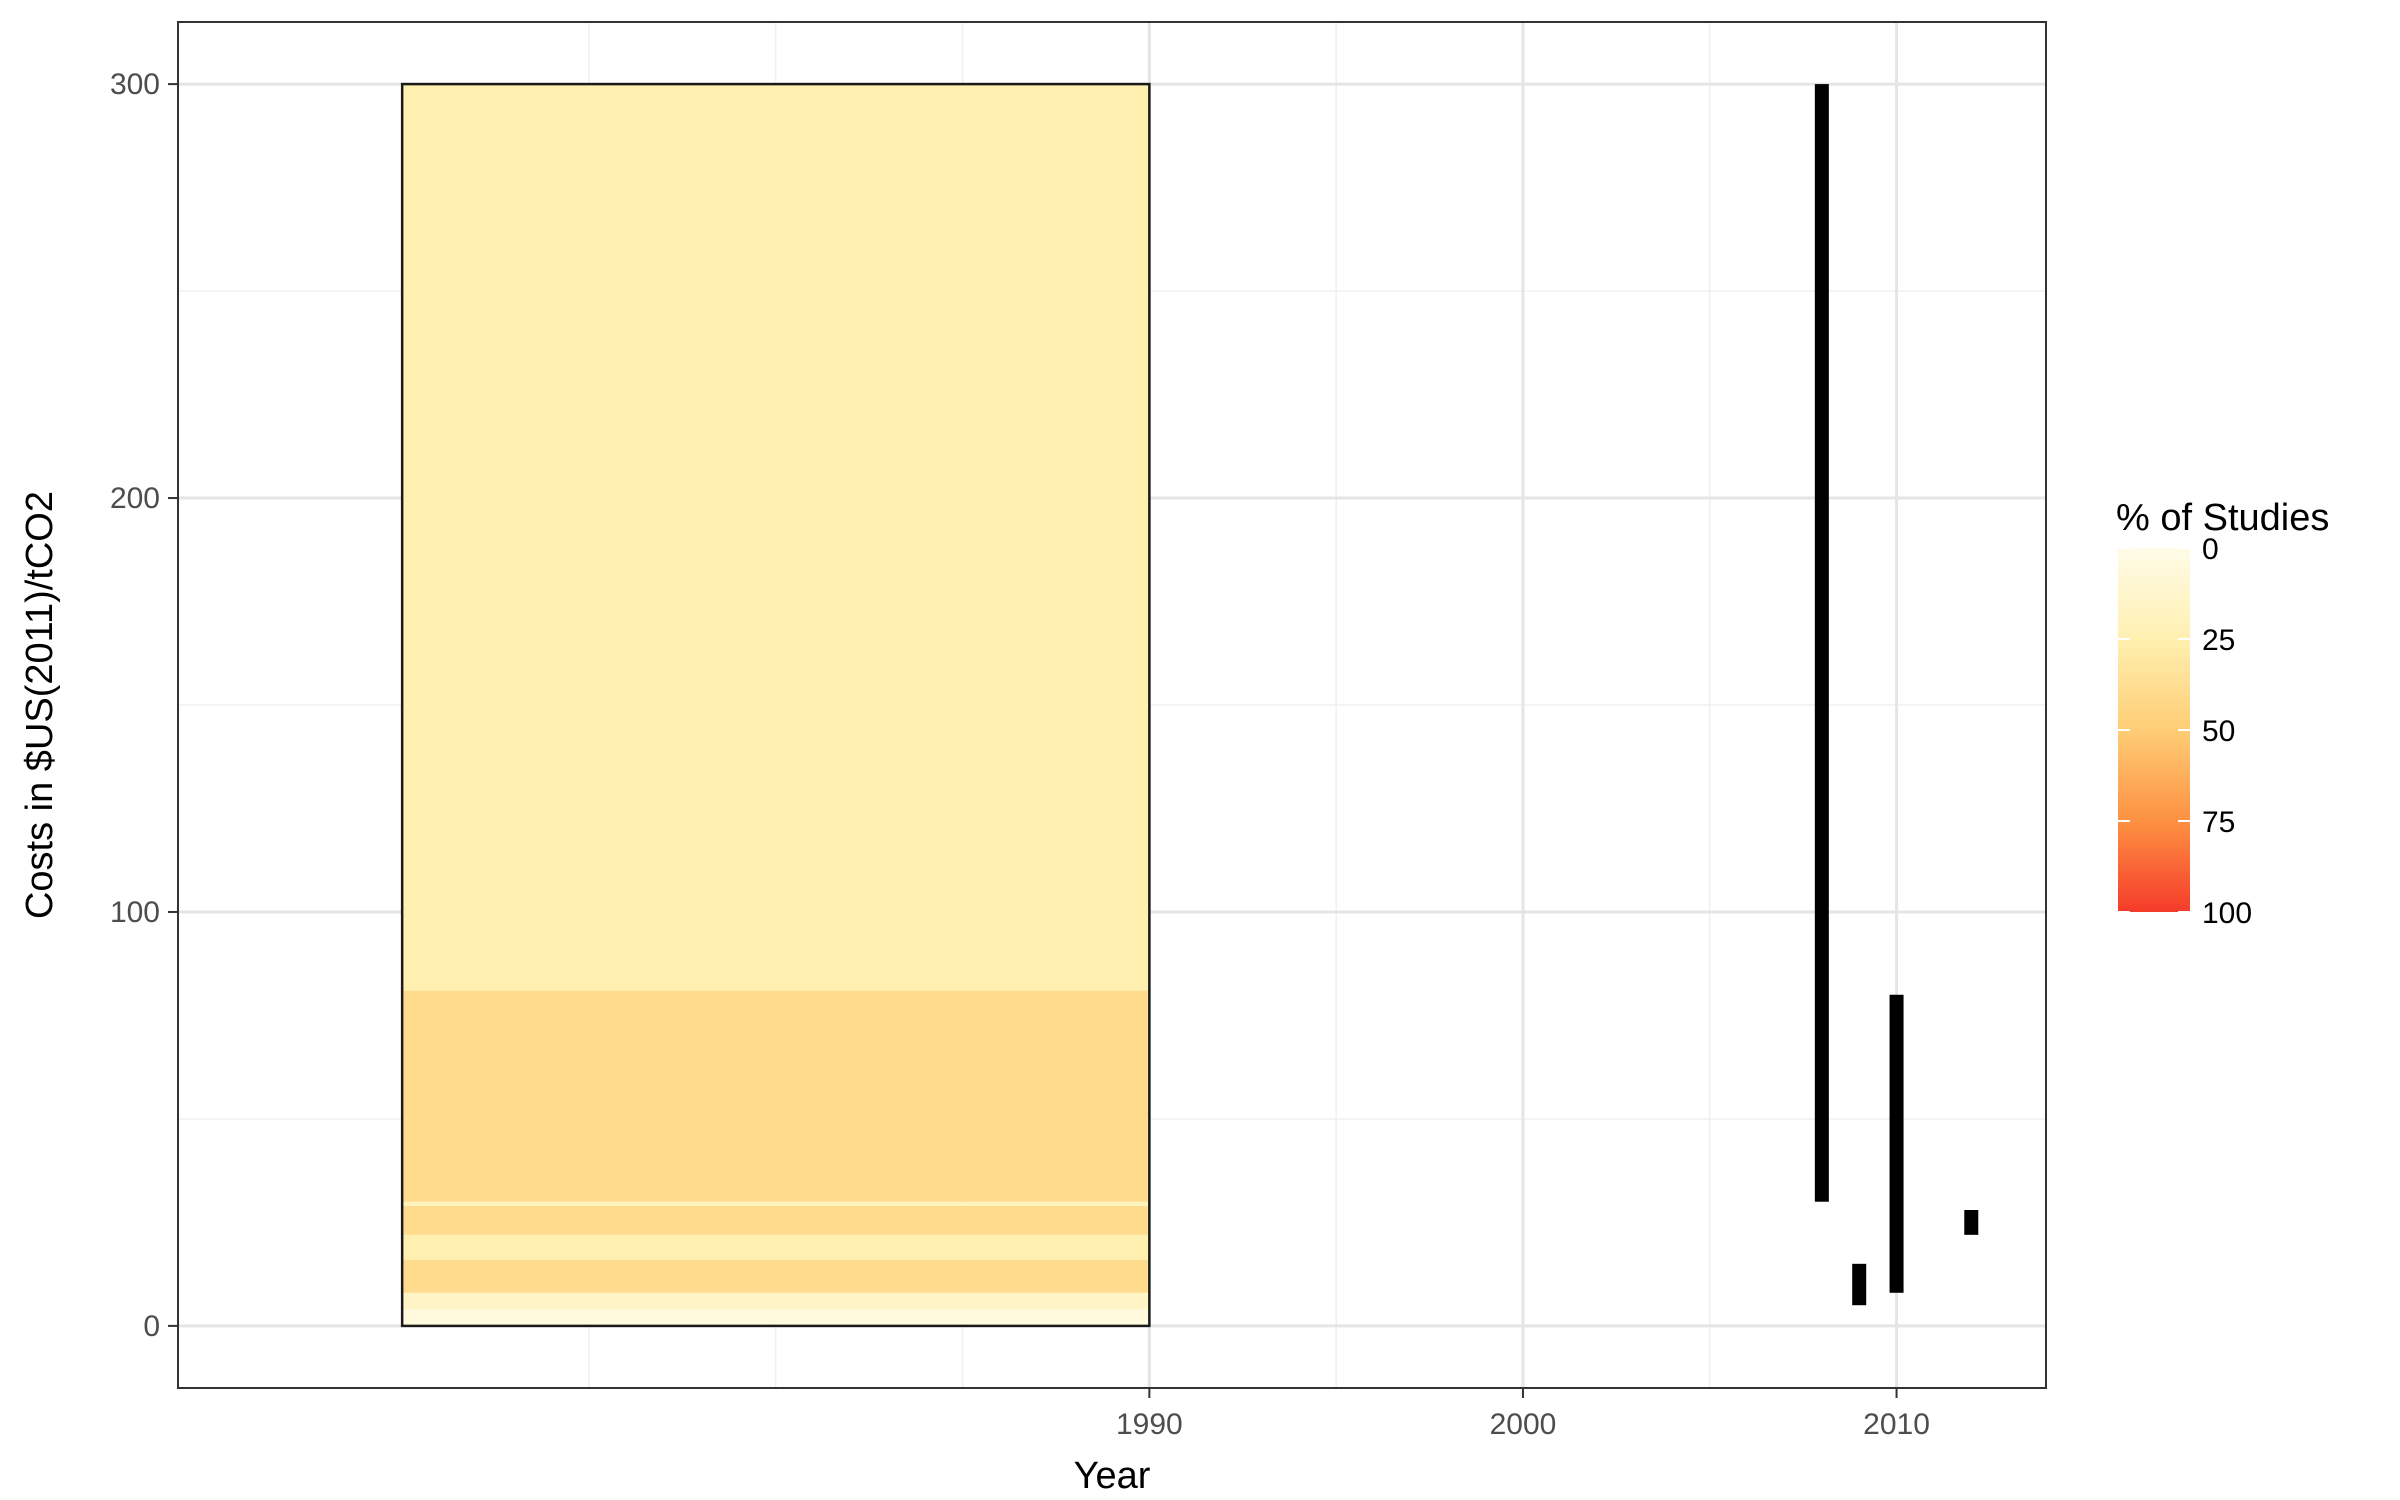  Describe the element at coordinates (2218, 640) in the screenshot. I see `legend-tick-label: 25` at that location.